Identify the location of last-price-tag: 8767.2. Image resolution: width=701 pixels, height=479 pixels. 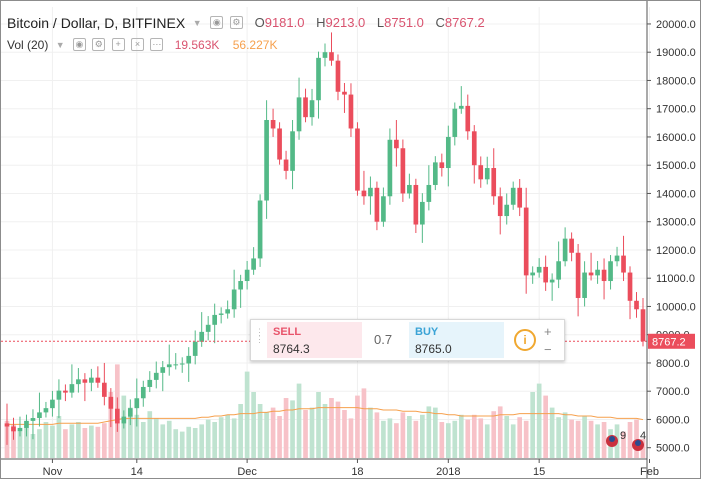
(671, 341).